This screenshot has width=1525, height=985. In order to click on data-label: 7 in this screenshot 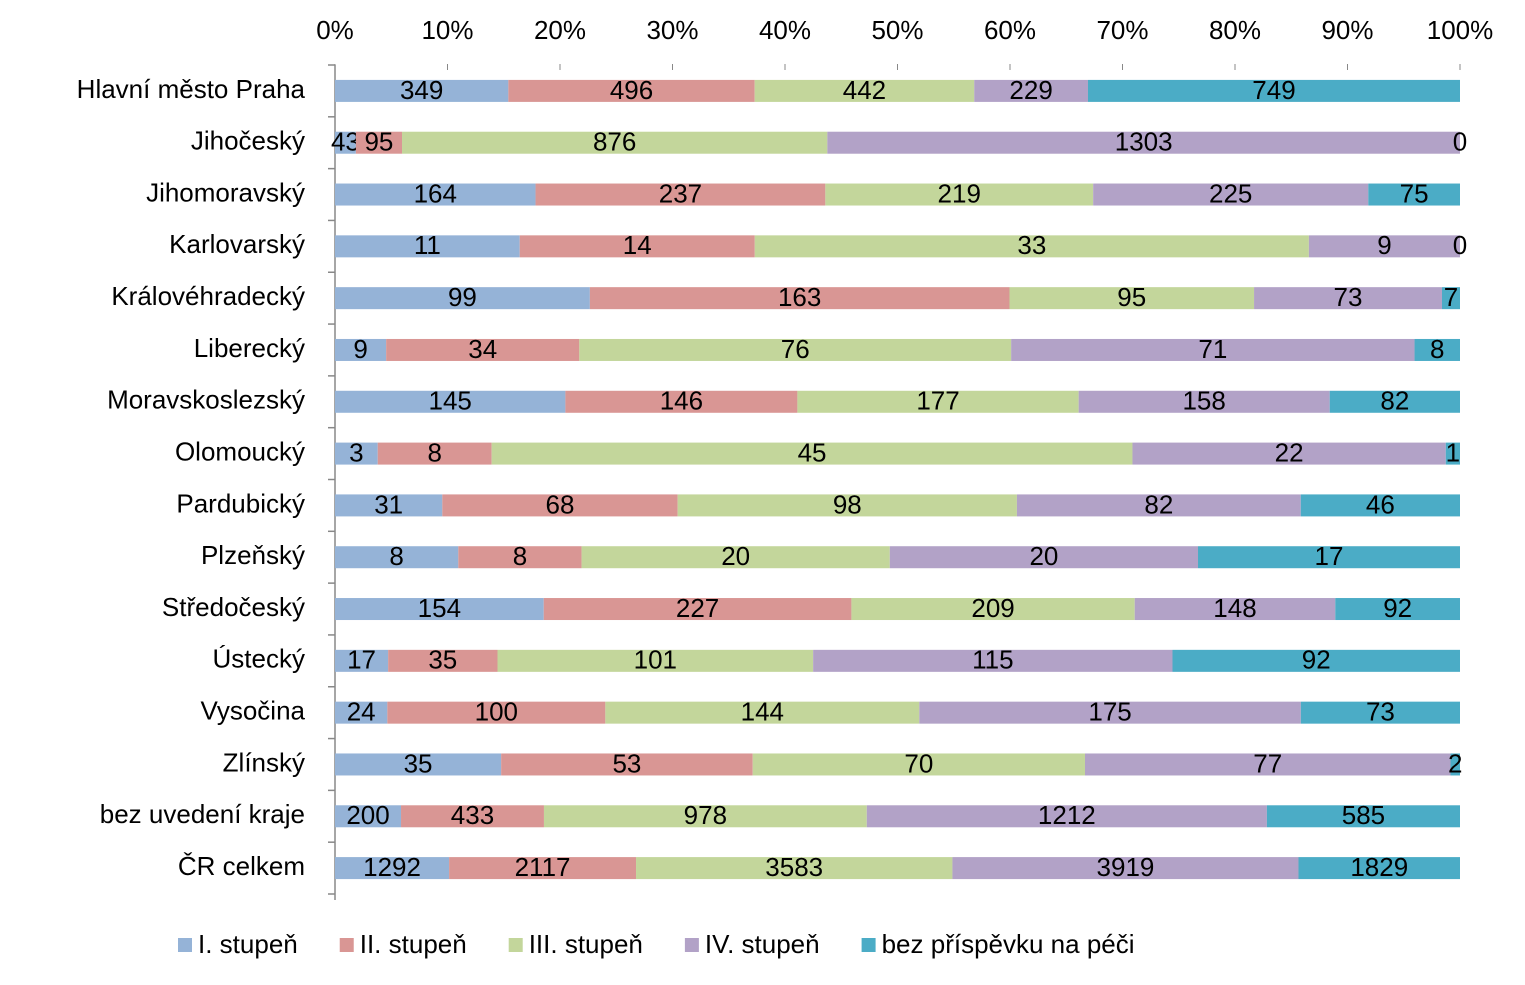, I will do `click(1451, 297)`.